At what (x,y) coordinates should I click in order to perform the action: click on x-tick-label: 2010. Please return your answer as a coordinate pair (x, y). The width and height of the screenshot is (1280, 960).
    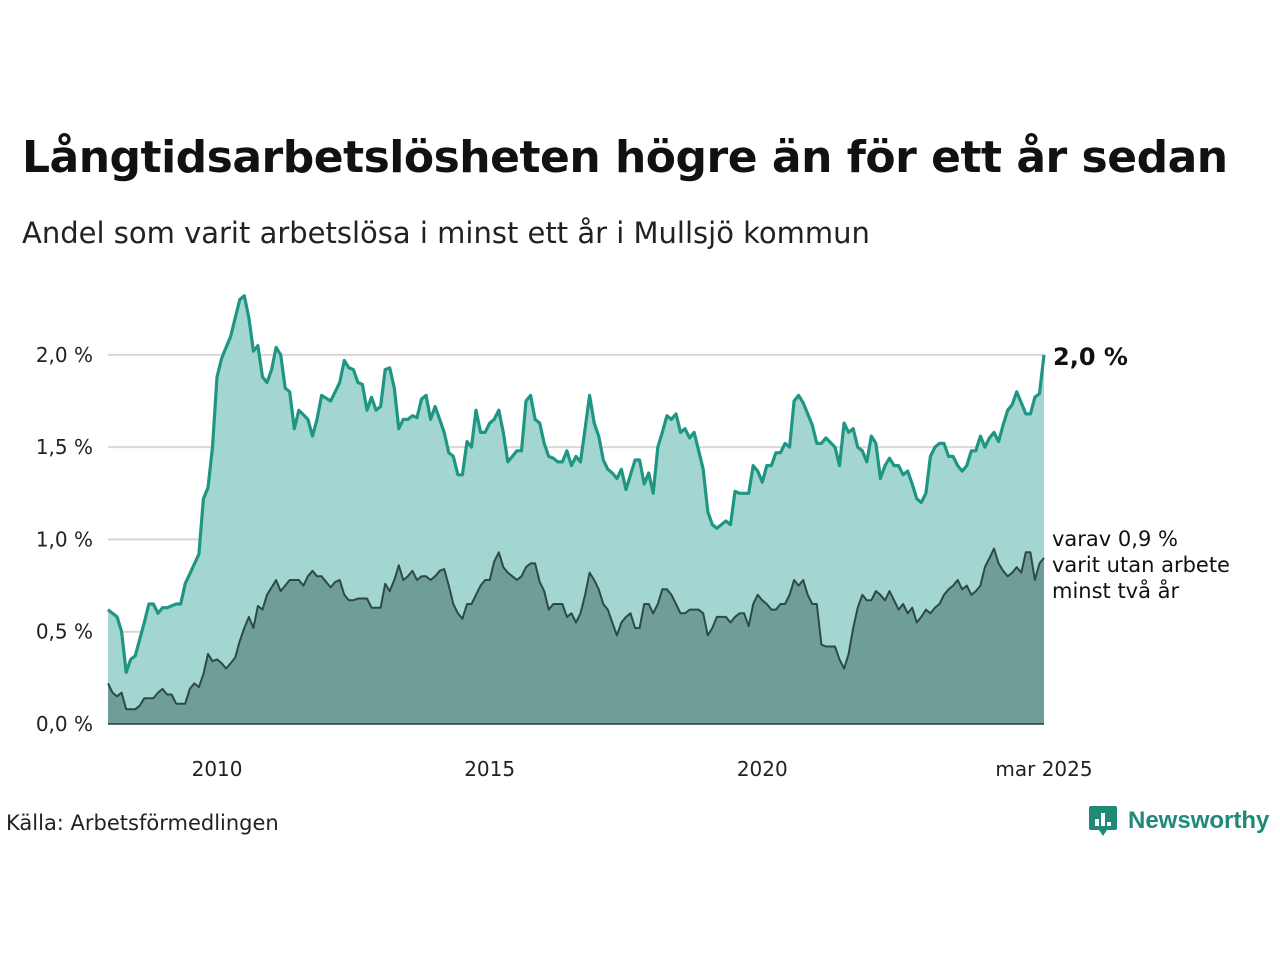
    Looking at the image, I should click on (217, 769).